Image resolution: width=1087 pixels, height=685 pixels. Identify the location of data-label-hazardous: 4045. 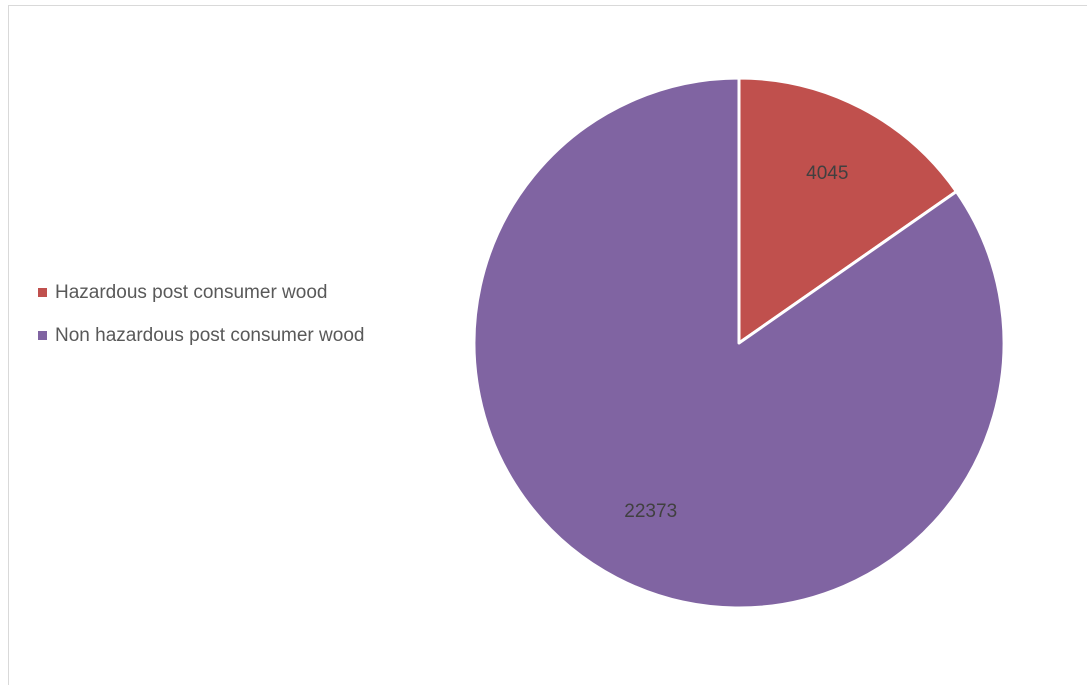
(827, 173).